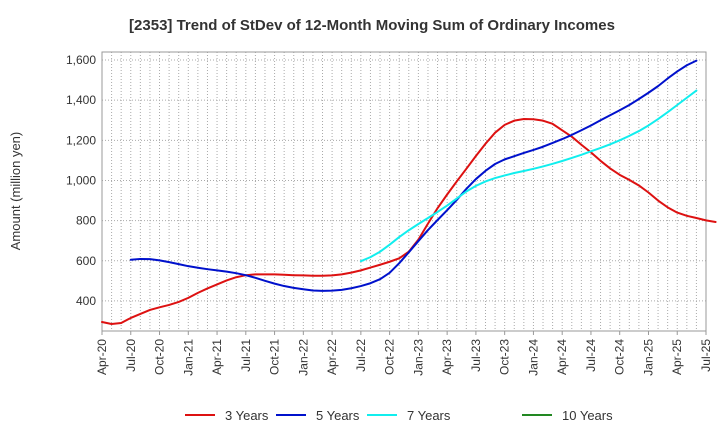 This screenshot has width=720, height=440. Describe the element at coordinates (81, 100) in the screenshot. I see `y-tick-label: 1,400` at that location.